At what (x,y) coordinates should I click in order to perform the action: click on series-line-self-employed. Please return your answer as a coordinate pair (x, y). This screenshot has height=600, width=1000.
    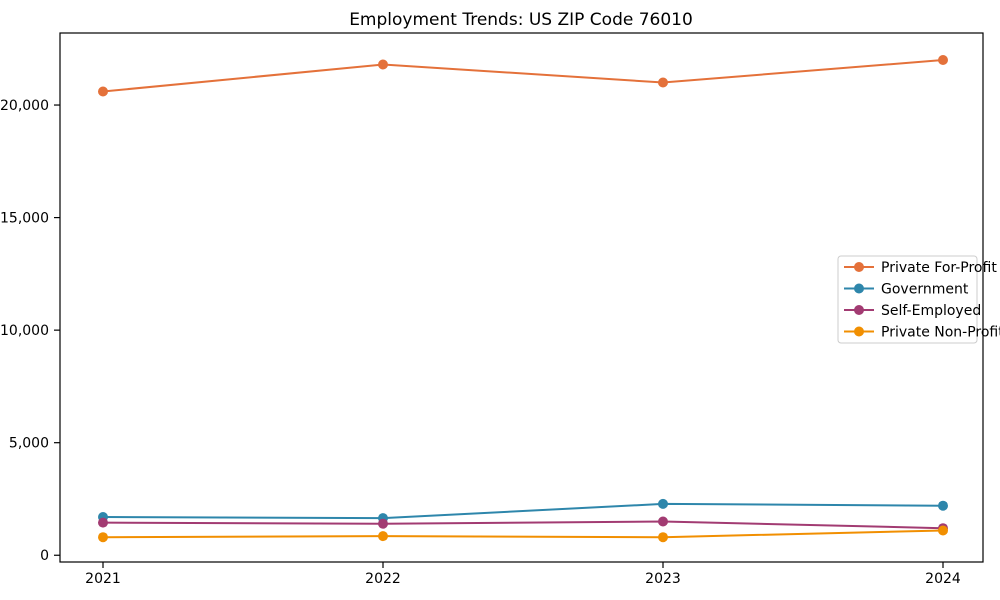
    Looking at the image, I should click on (523, 525).